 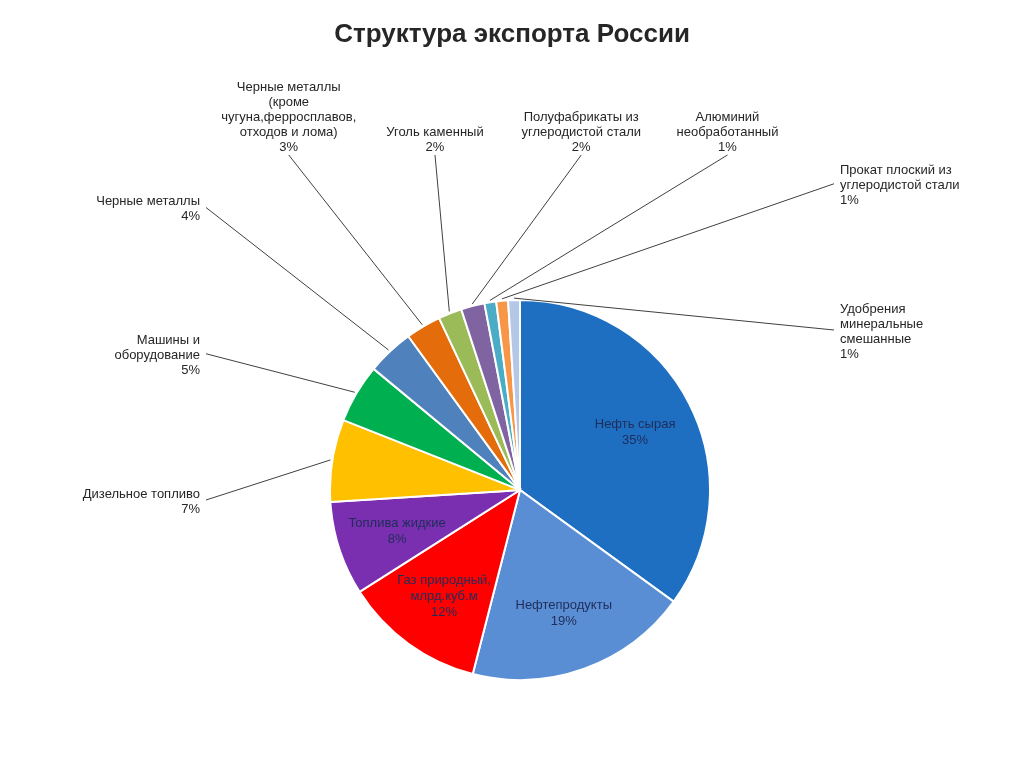 What do you see at coordinates (191, 369) in the screenshot?
I see `data-label: 5%` at bounding box center [191, 369].